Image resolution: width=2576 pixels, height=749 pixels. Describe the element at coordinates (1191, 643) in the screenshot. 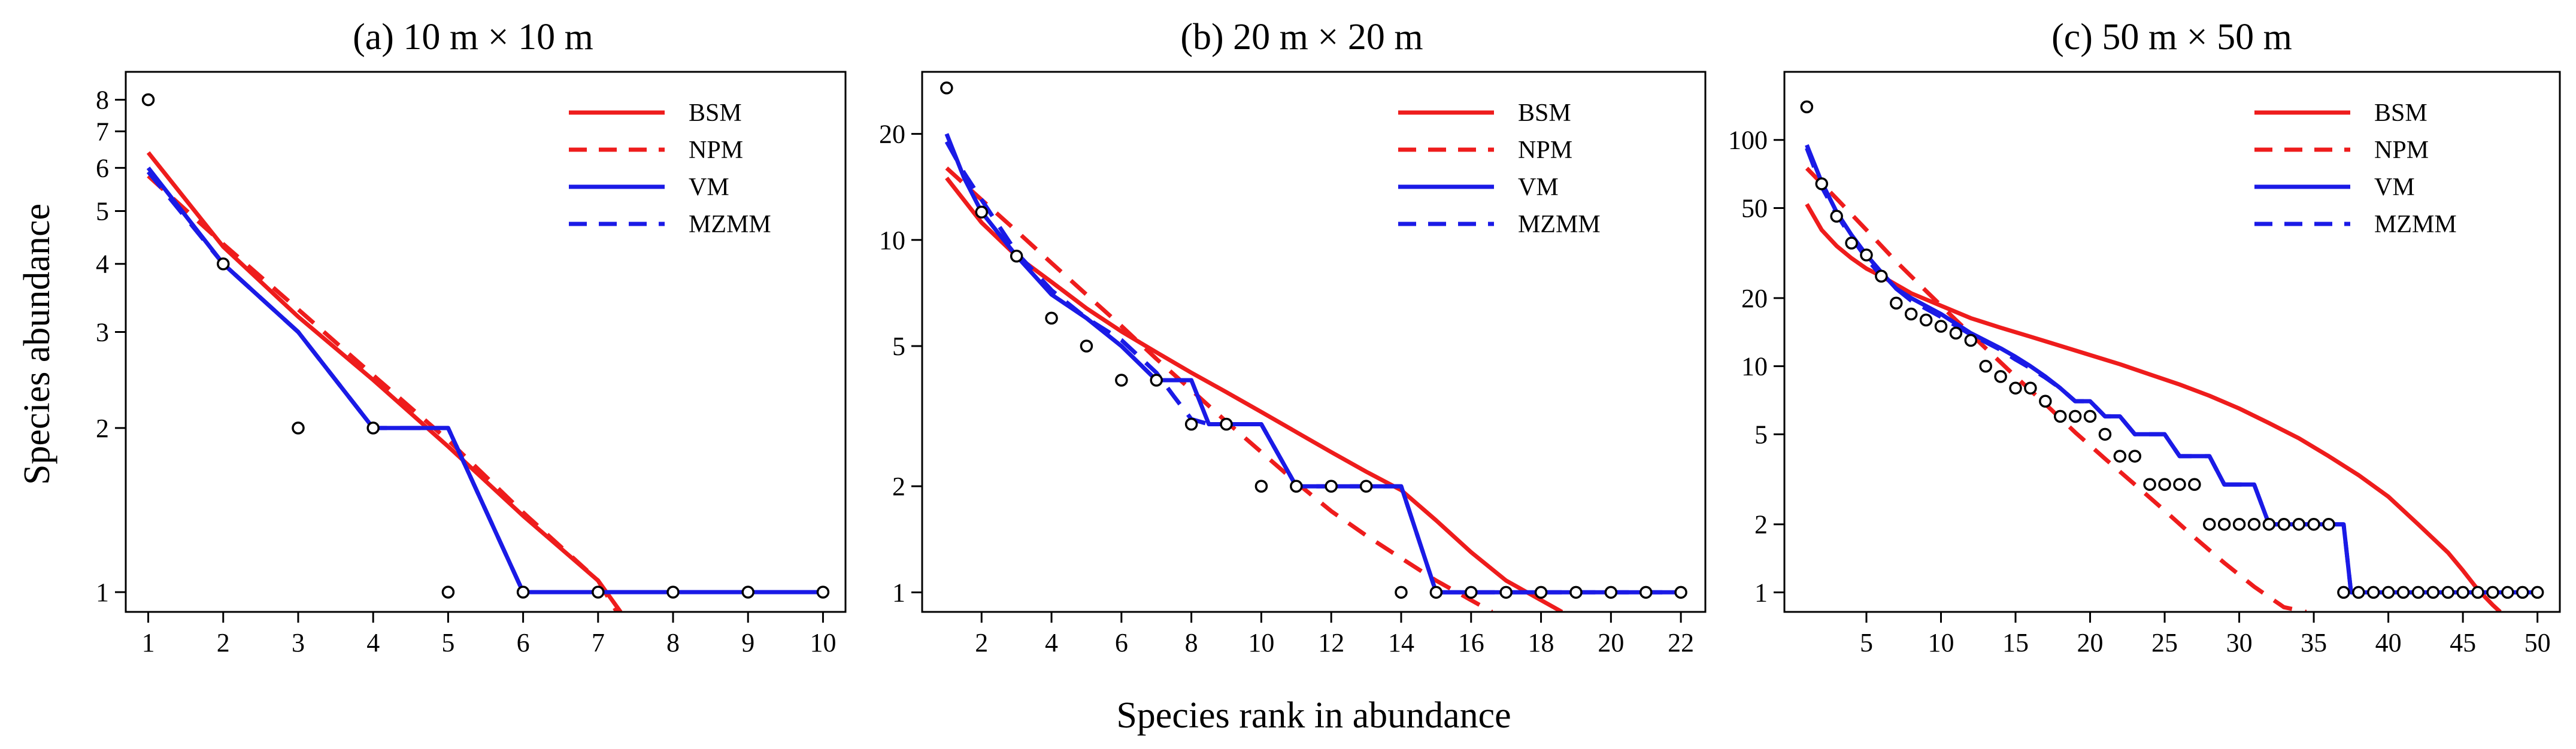

I see `panel-b-x-tick-label: 8` at that location.